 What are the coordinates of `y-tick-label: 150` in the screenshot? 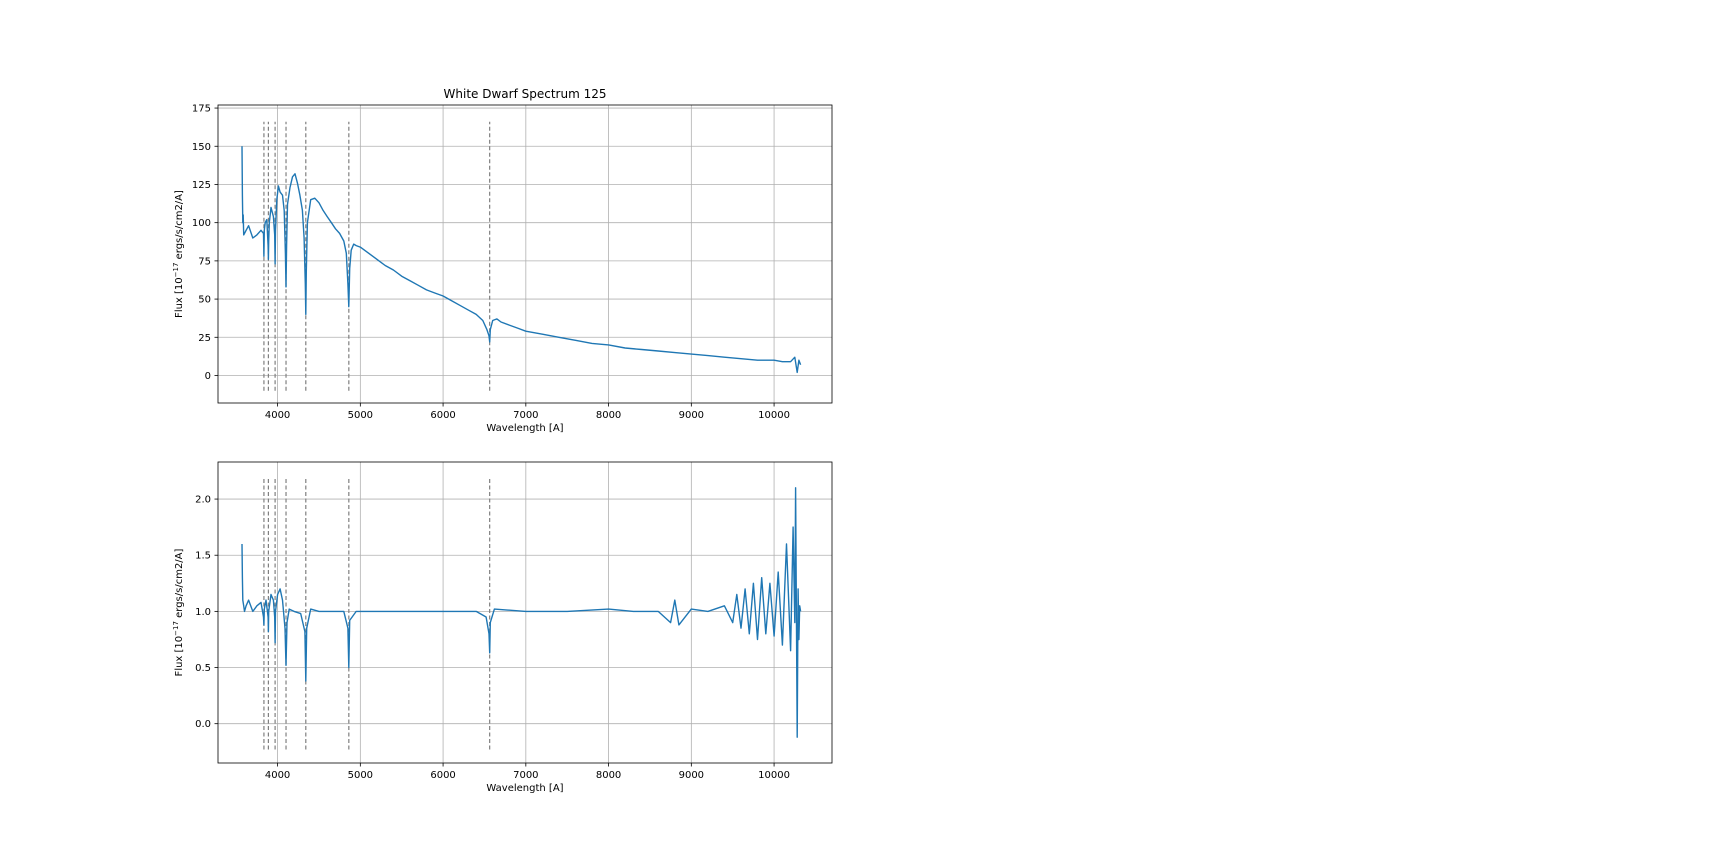 It's located at (201, 147).